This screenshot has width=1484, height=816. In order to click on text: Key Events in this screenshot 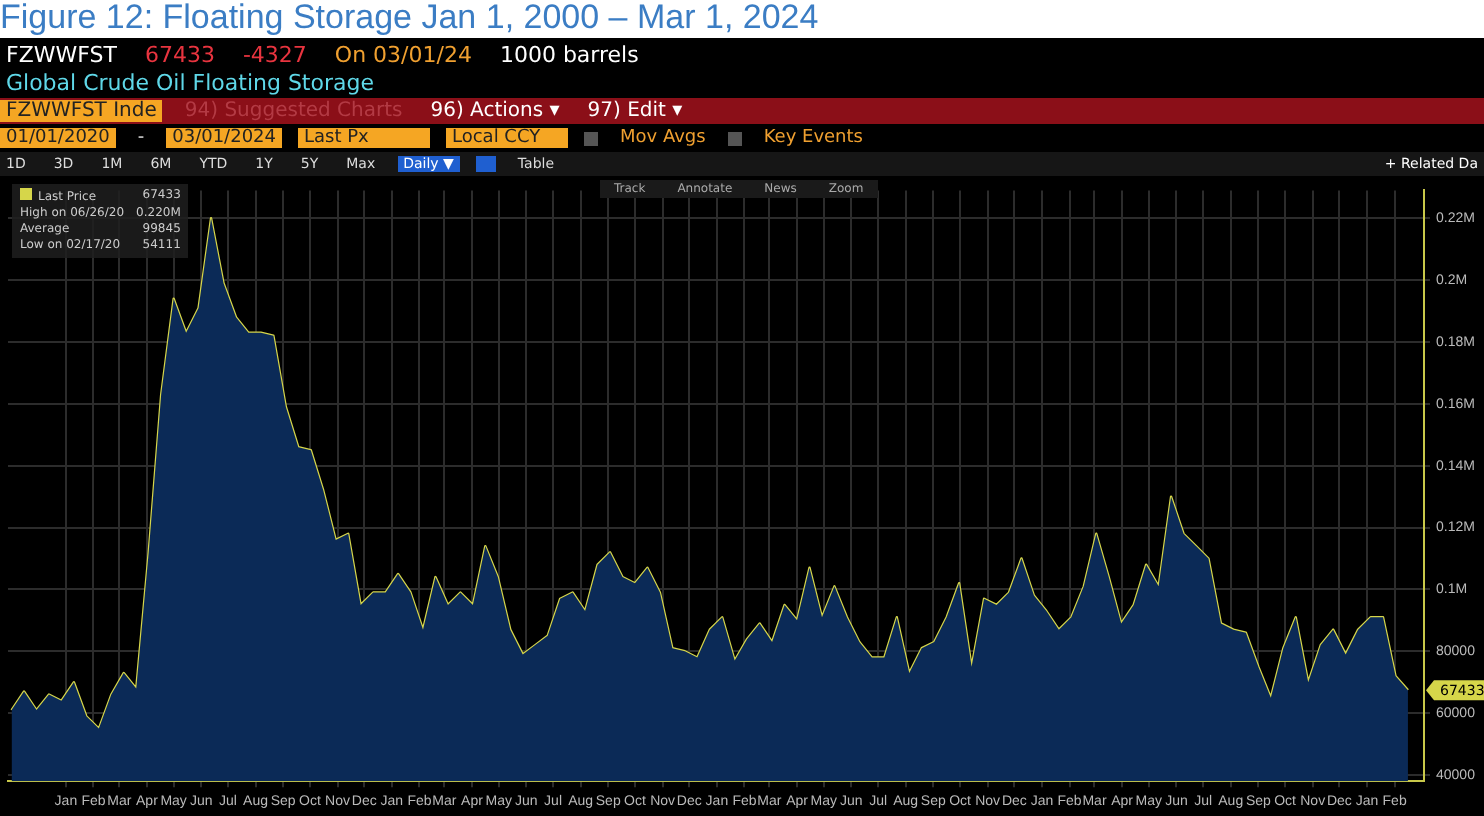, I will do `click(813, 138)`.